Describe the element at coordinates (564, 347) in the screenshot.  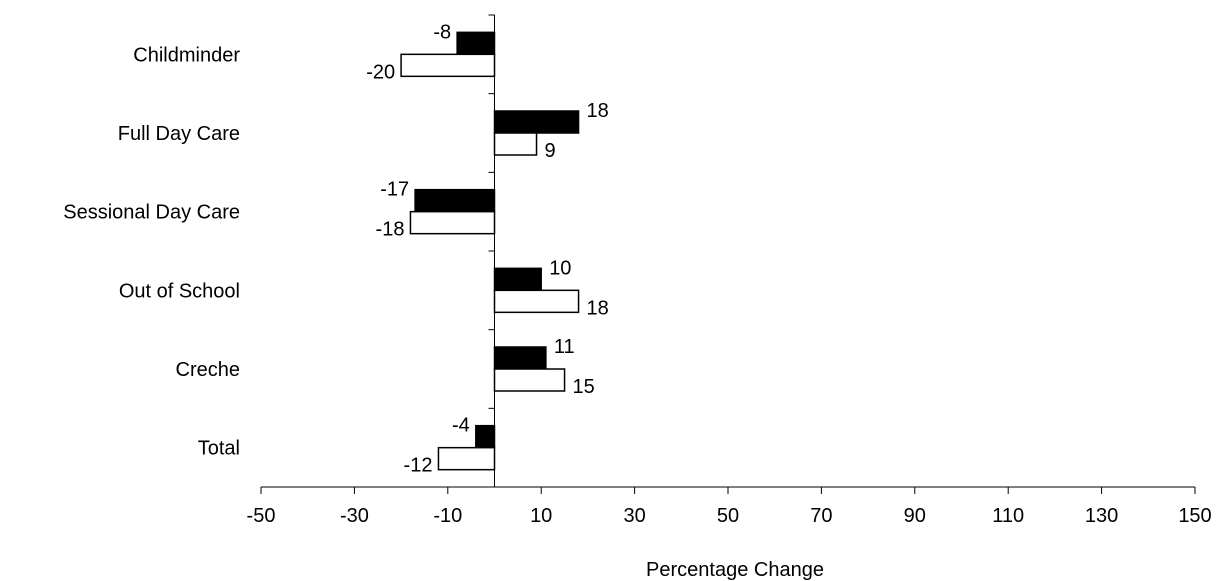
I see `data-label: 11` at that location.